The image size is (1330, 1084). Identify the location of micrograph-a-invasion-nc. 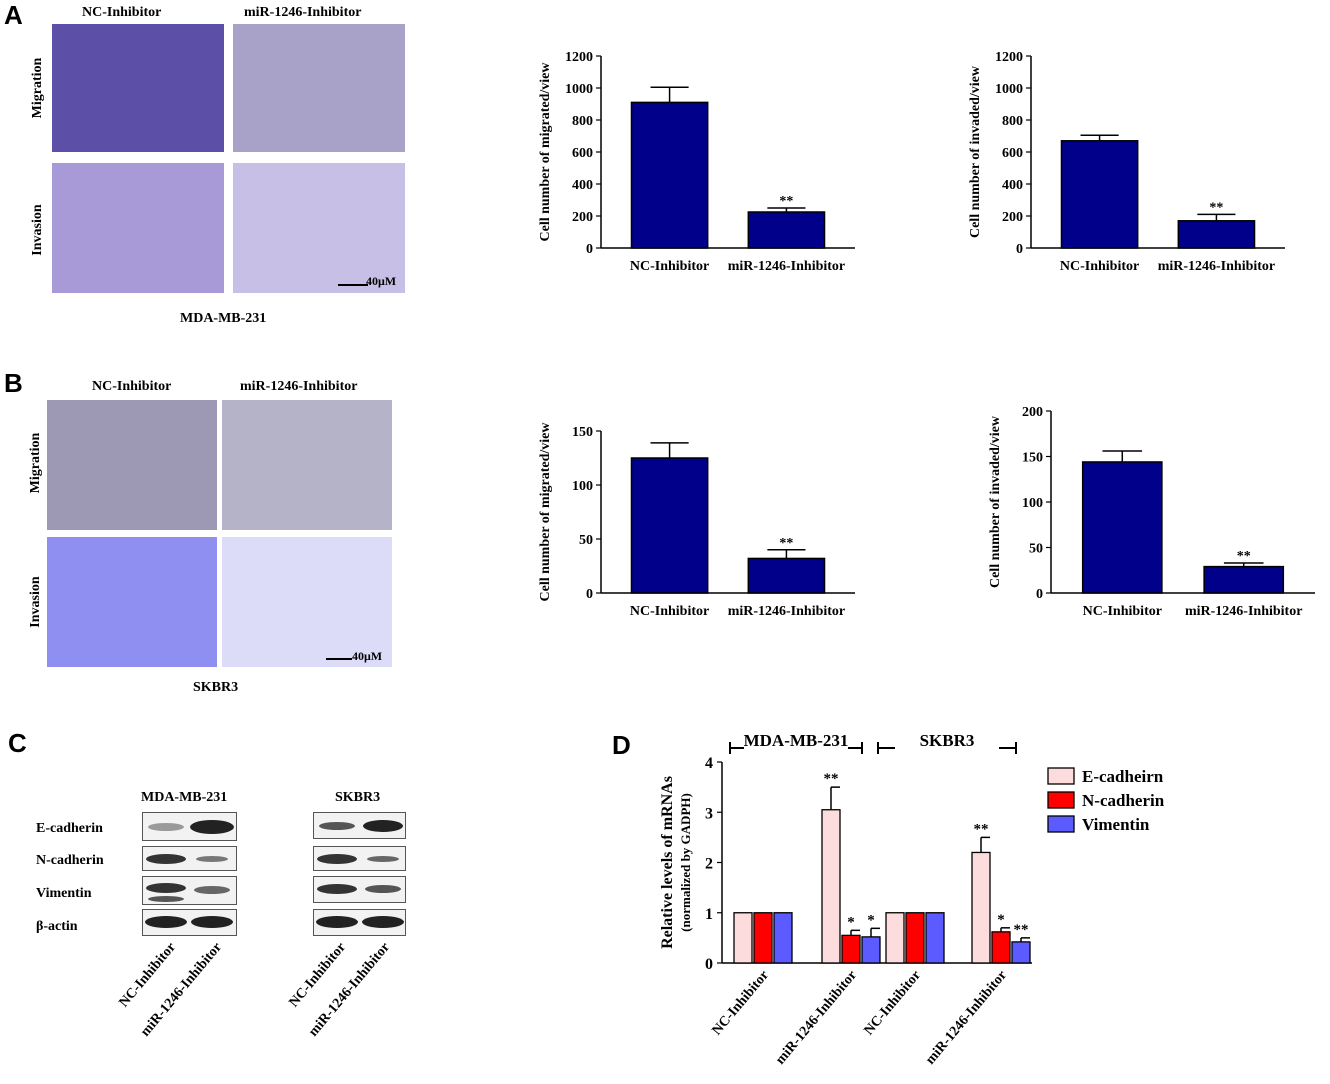
(138, 228).